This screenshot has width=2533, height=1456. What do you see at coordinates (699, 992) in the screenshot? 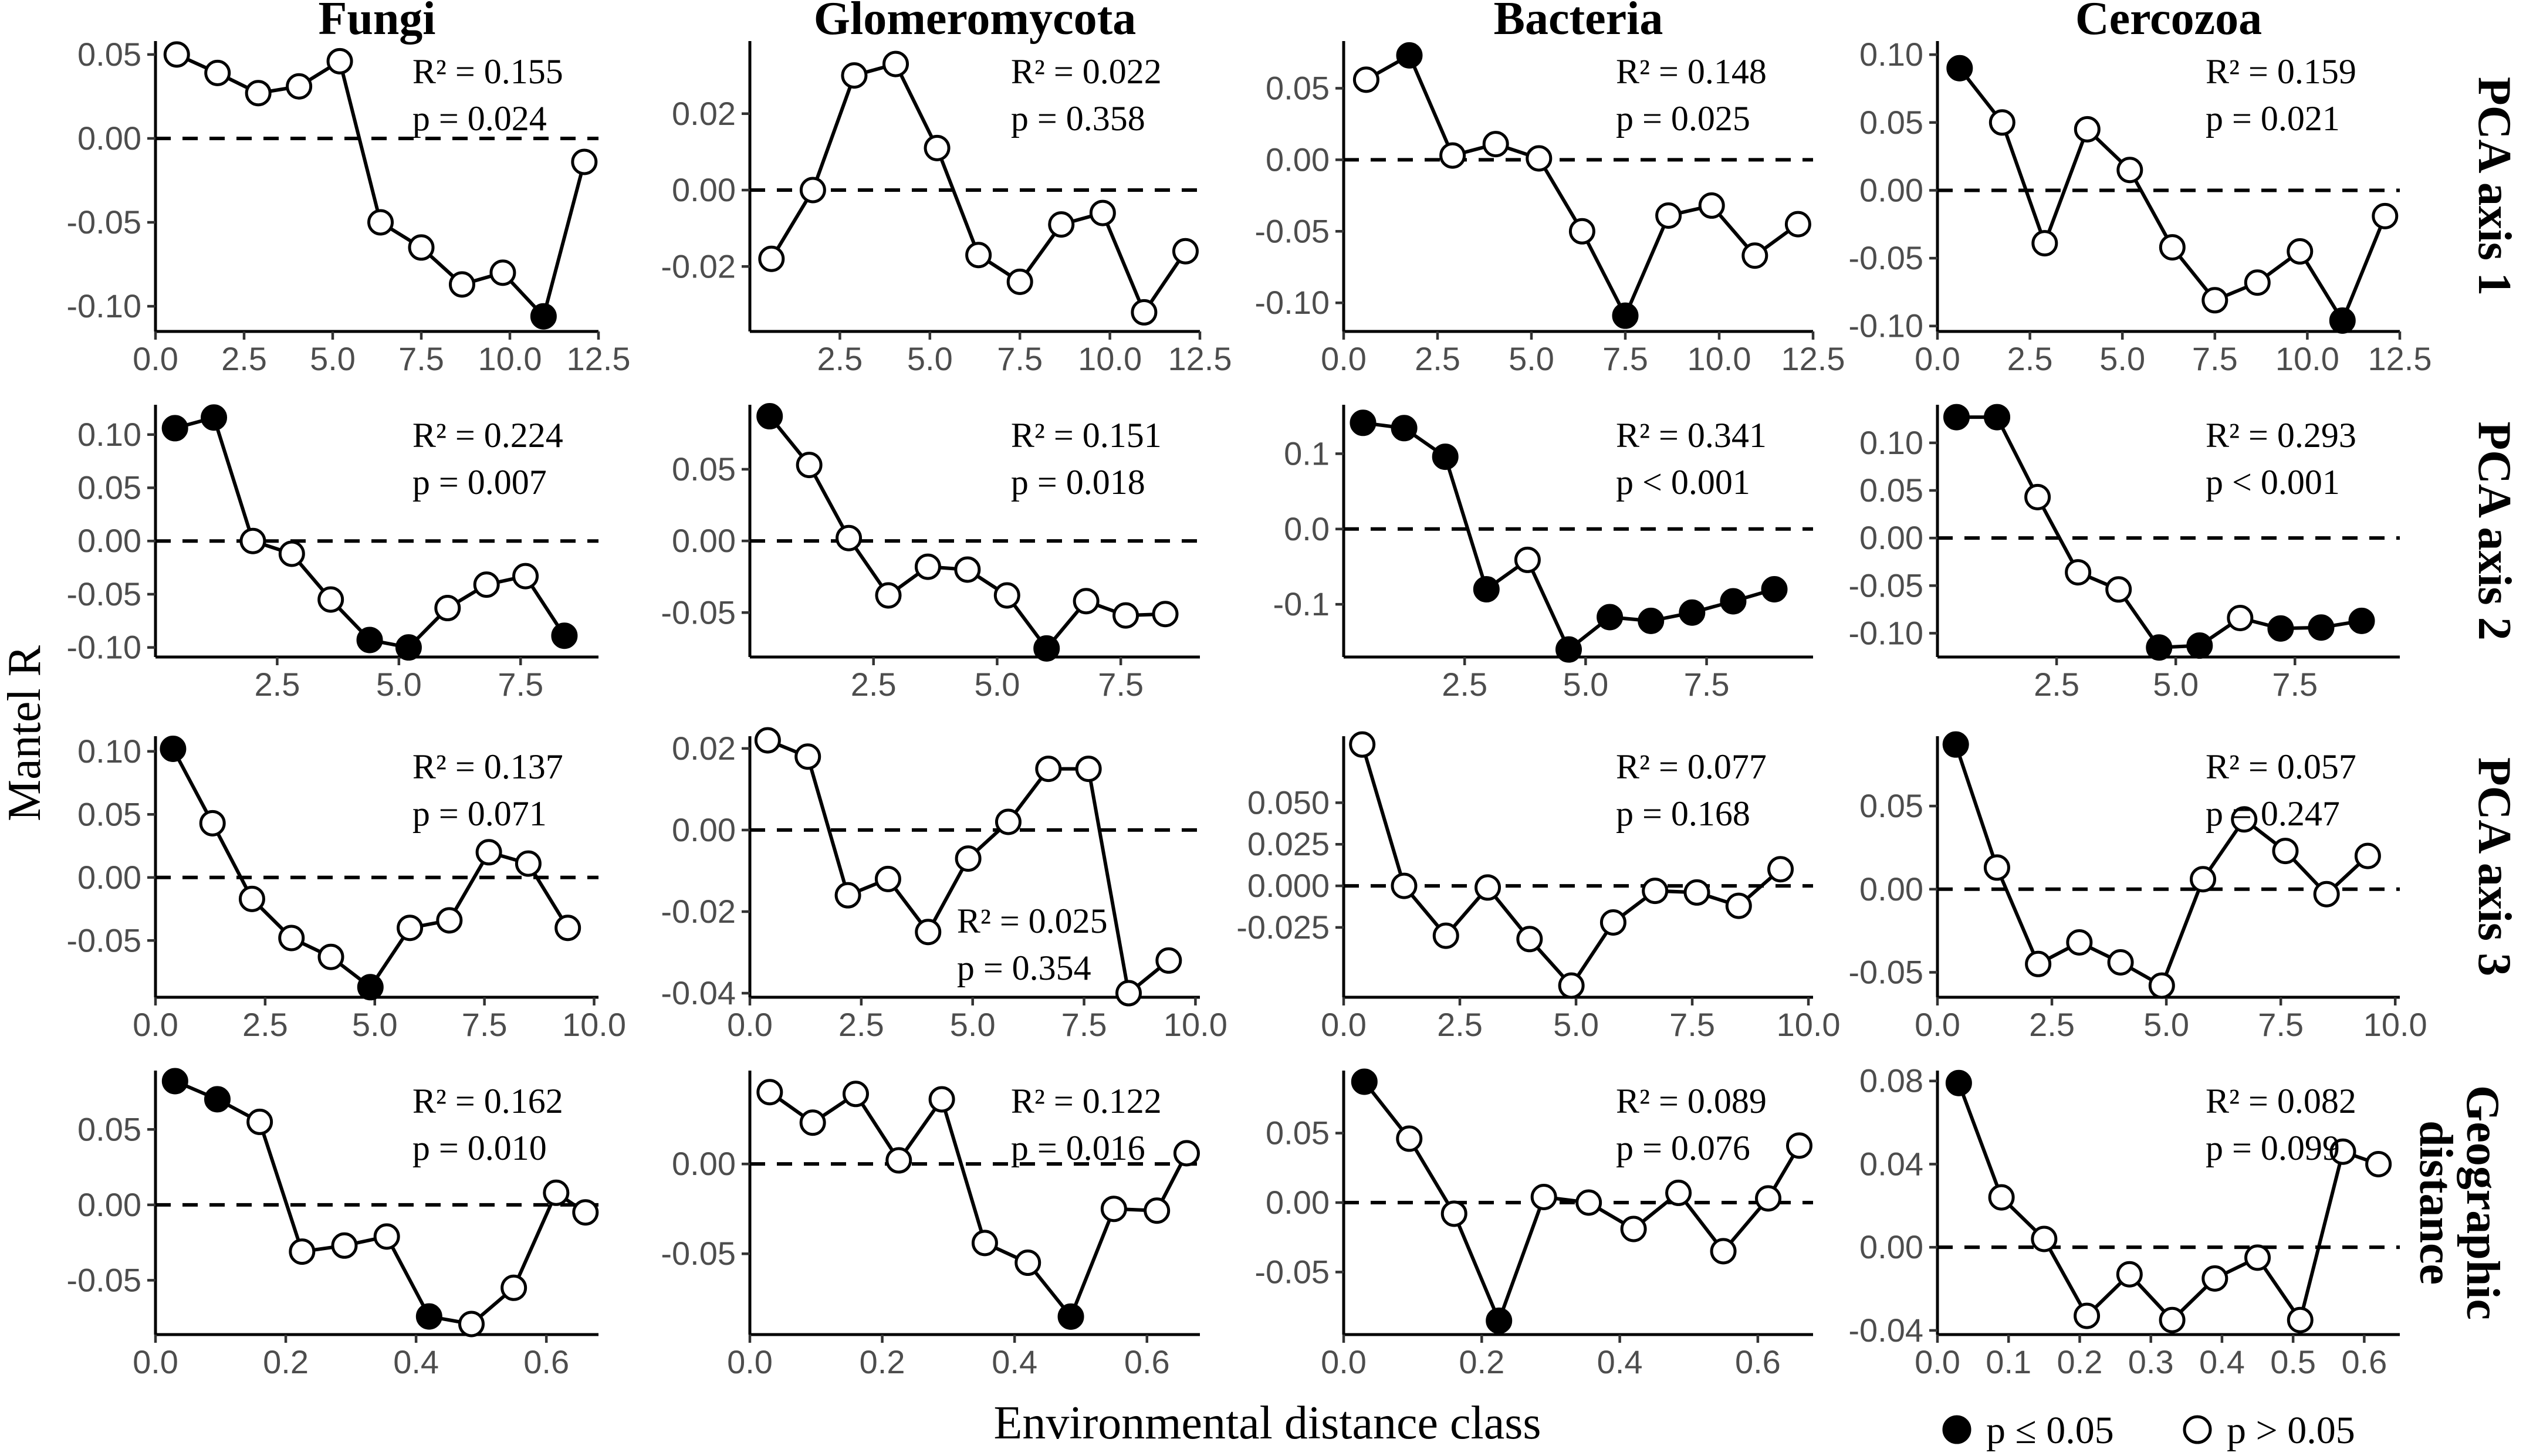
I see `y-tick-label: -0.04` at bounding box center [699, 992].